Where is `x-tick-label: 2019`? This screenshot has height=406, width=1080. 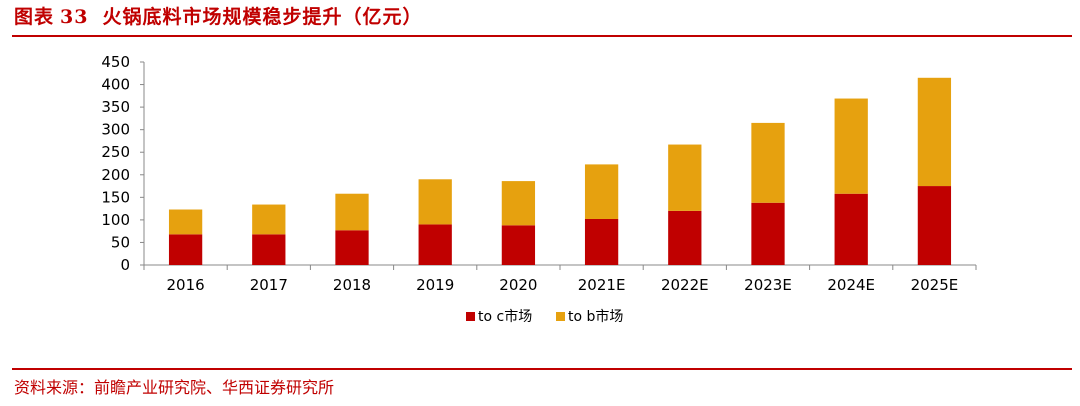 x-tick-label: 2019 is located at coordinates (435, 285).